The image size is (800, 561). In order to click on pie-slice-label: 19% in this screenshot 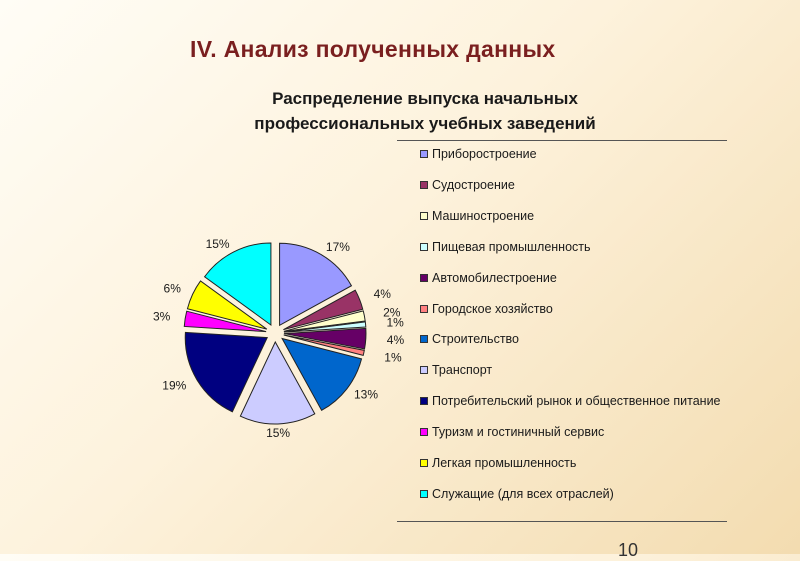, I will do `click(174, 385)`.